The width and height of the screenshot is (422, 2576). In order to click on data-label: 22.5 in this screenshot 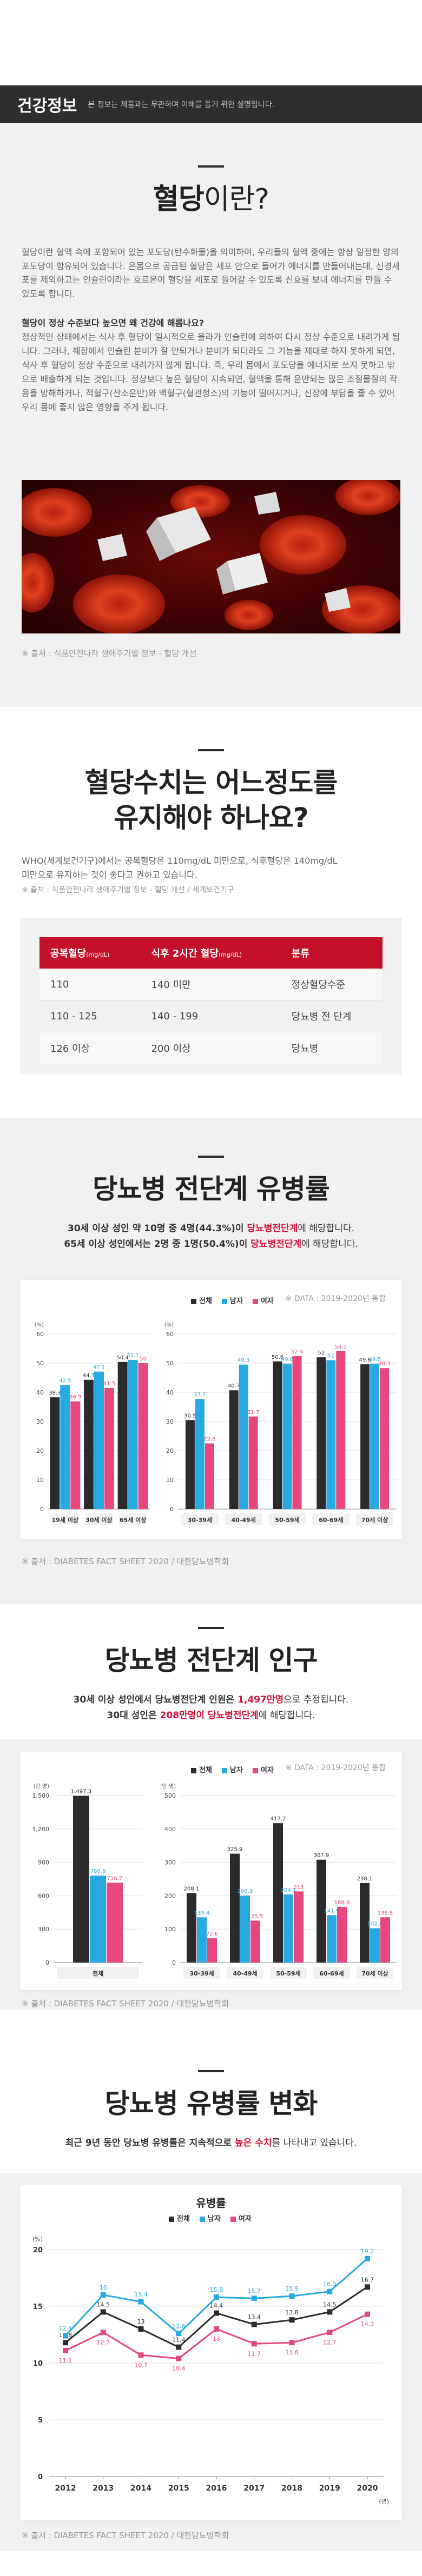, I will do `click(209, 1440)`.